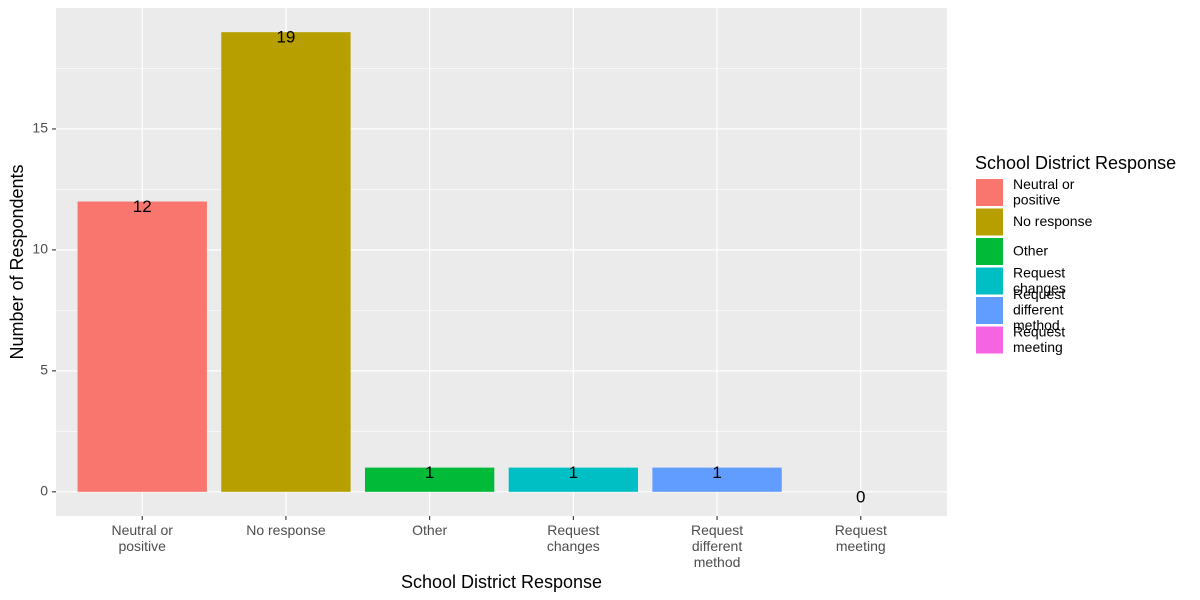 The image size is (1200, 600). What do you see at coordinates (44, 370) in the screenshot?
I see `y-tick-label: 5` at bounding box center [44, 370].